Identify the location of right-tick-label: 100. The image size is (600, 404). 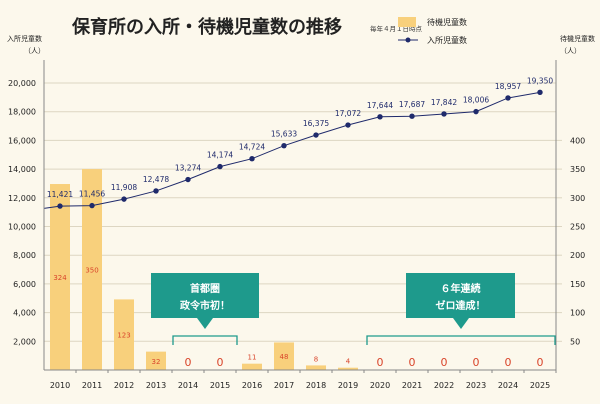
(577, 313).